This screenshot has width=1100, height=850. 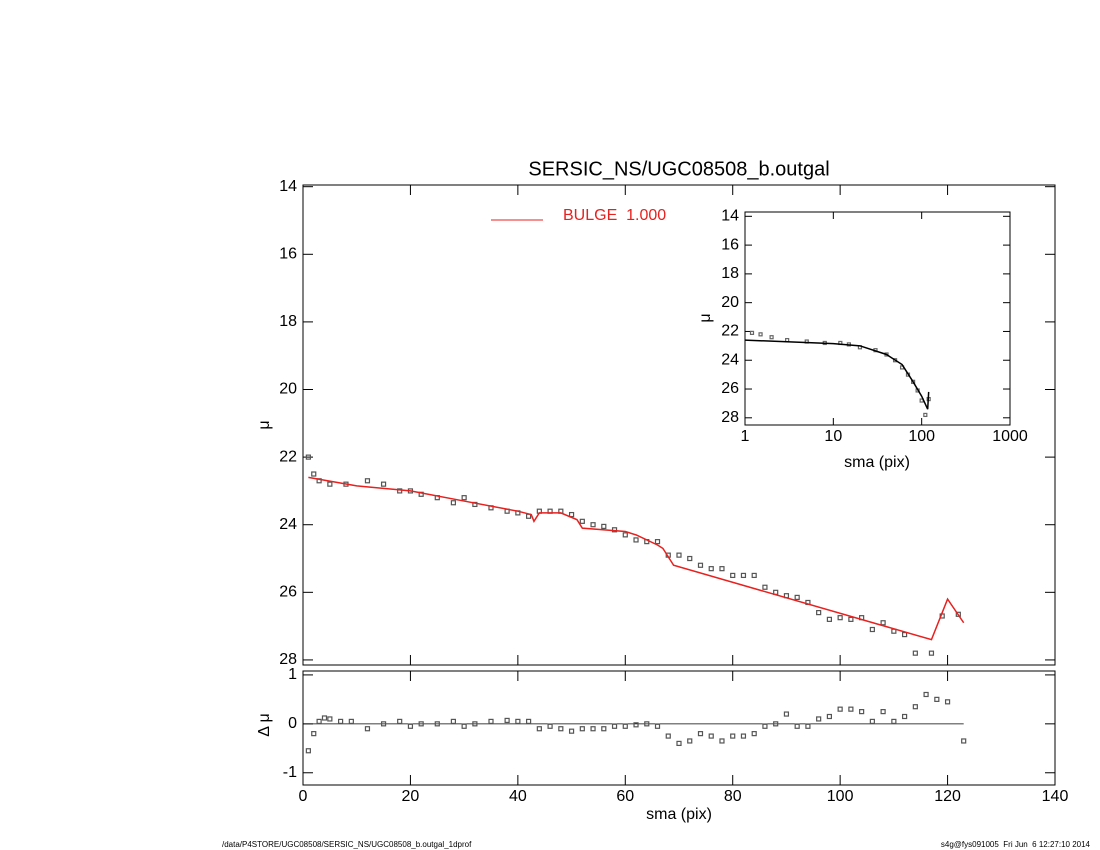 I want to click on y-tick-label: 1, so click(x=292, y=674).